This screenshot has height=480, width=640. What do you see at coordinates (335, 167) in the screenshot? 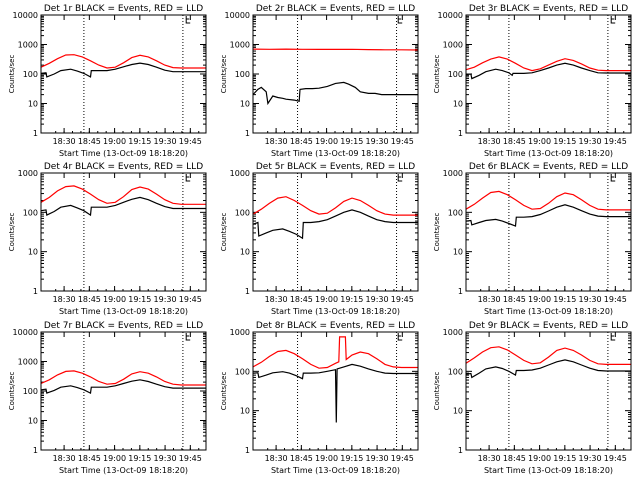
I see `panel-title: Det 5r BLACK = Events, RED = LLD` at bounding box center [335, 167].